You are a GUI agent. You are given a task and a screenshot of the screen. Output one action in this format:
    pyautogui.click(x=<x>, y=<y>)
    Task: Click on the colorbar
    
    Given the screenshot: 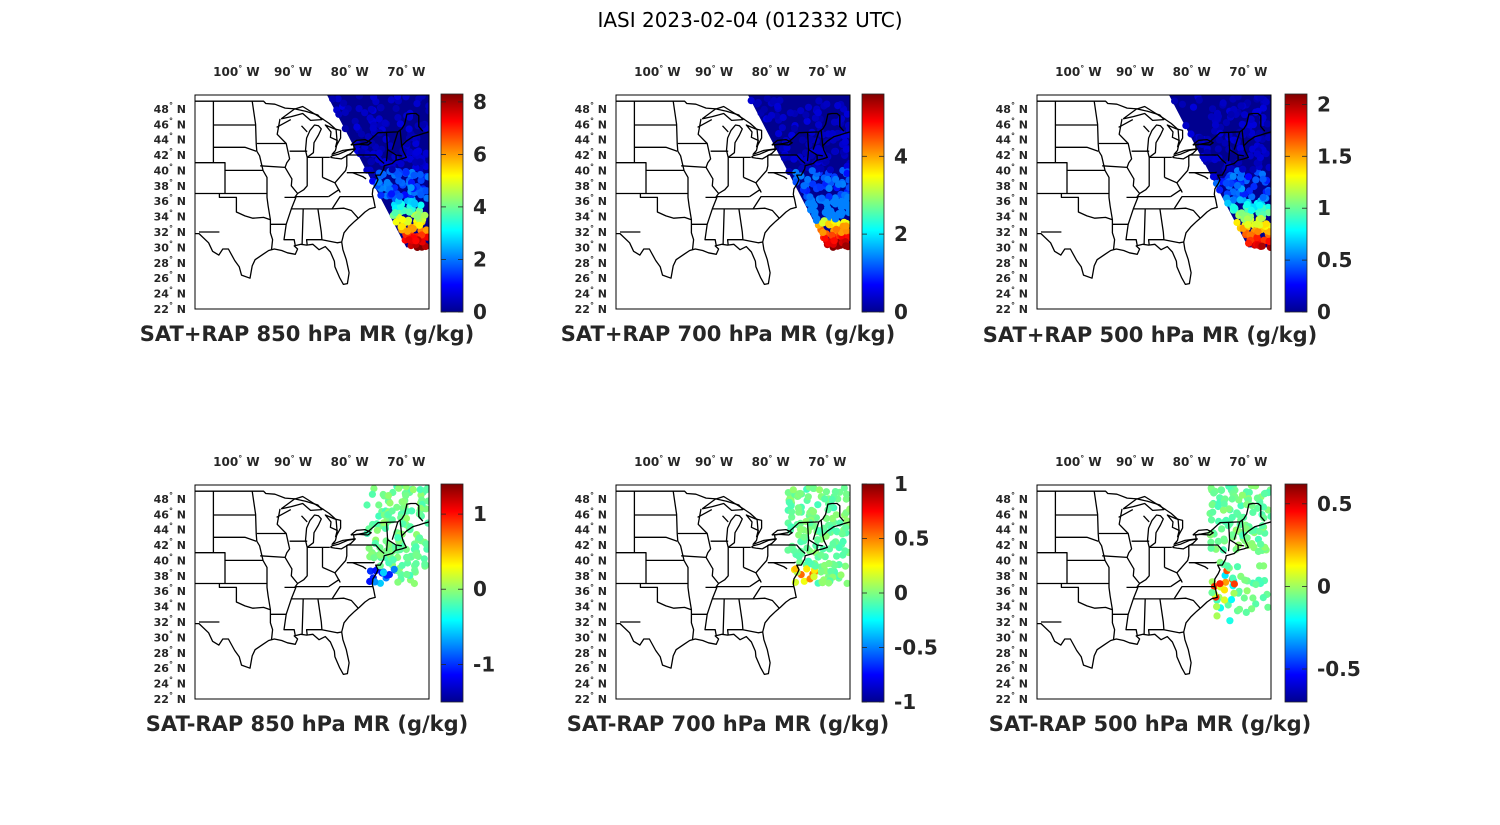 What is the action you would take?
    pyautogui.click(x=452, y=593)
    